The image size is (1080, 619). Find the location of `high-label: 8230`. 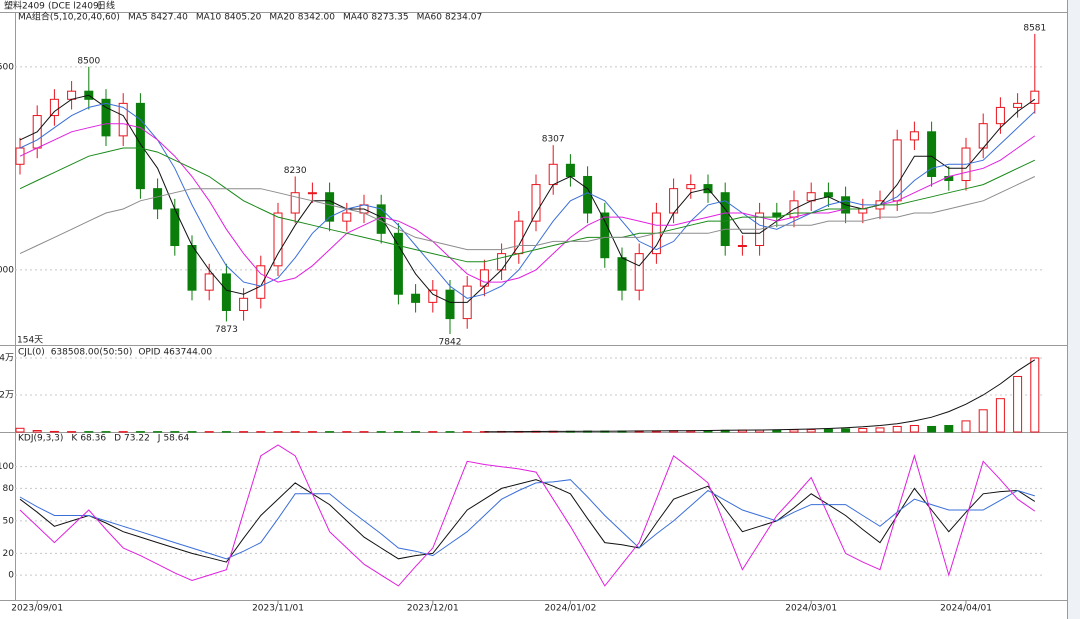

high-label: 8230 is located at coordinates (295, 171).